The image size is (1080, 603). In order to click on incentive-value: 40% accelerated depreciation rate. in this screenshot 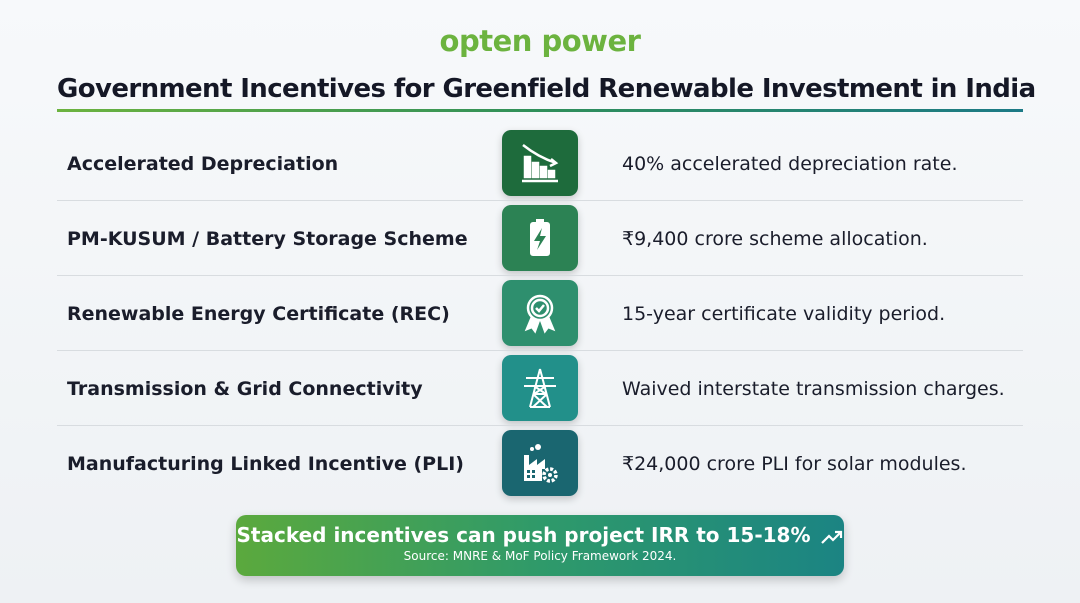, I will do `click(790, 163)`.